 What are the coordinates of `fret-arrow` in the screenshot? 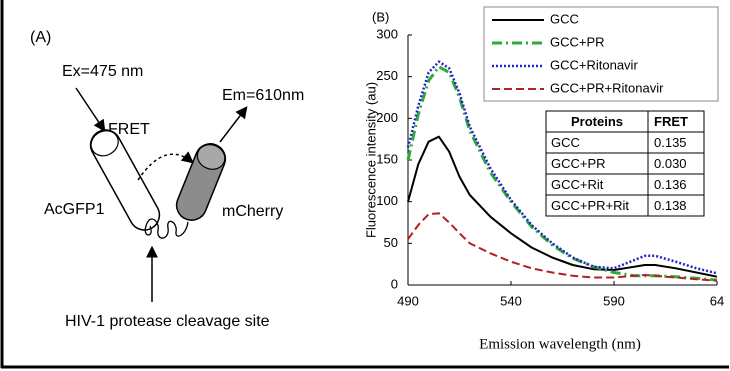 It's located at (165, 166).